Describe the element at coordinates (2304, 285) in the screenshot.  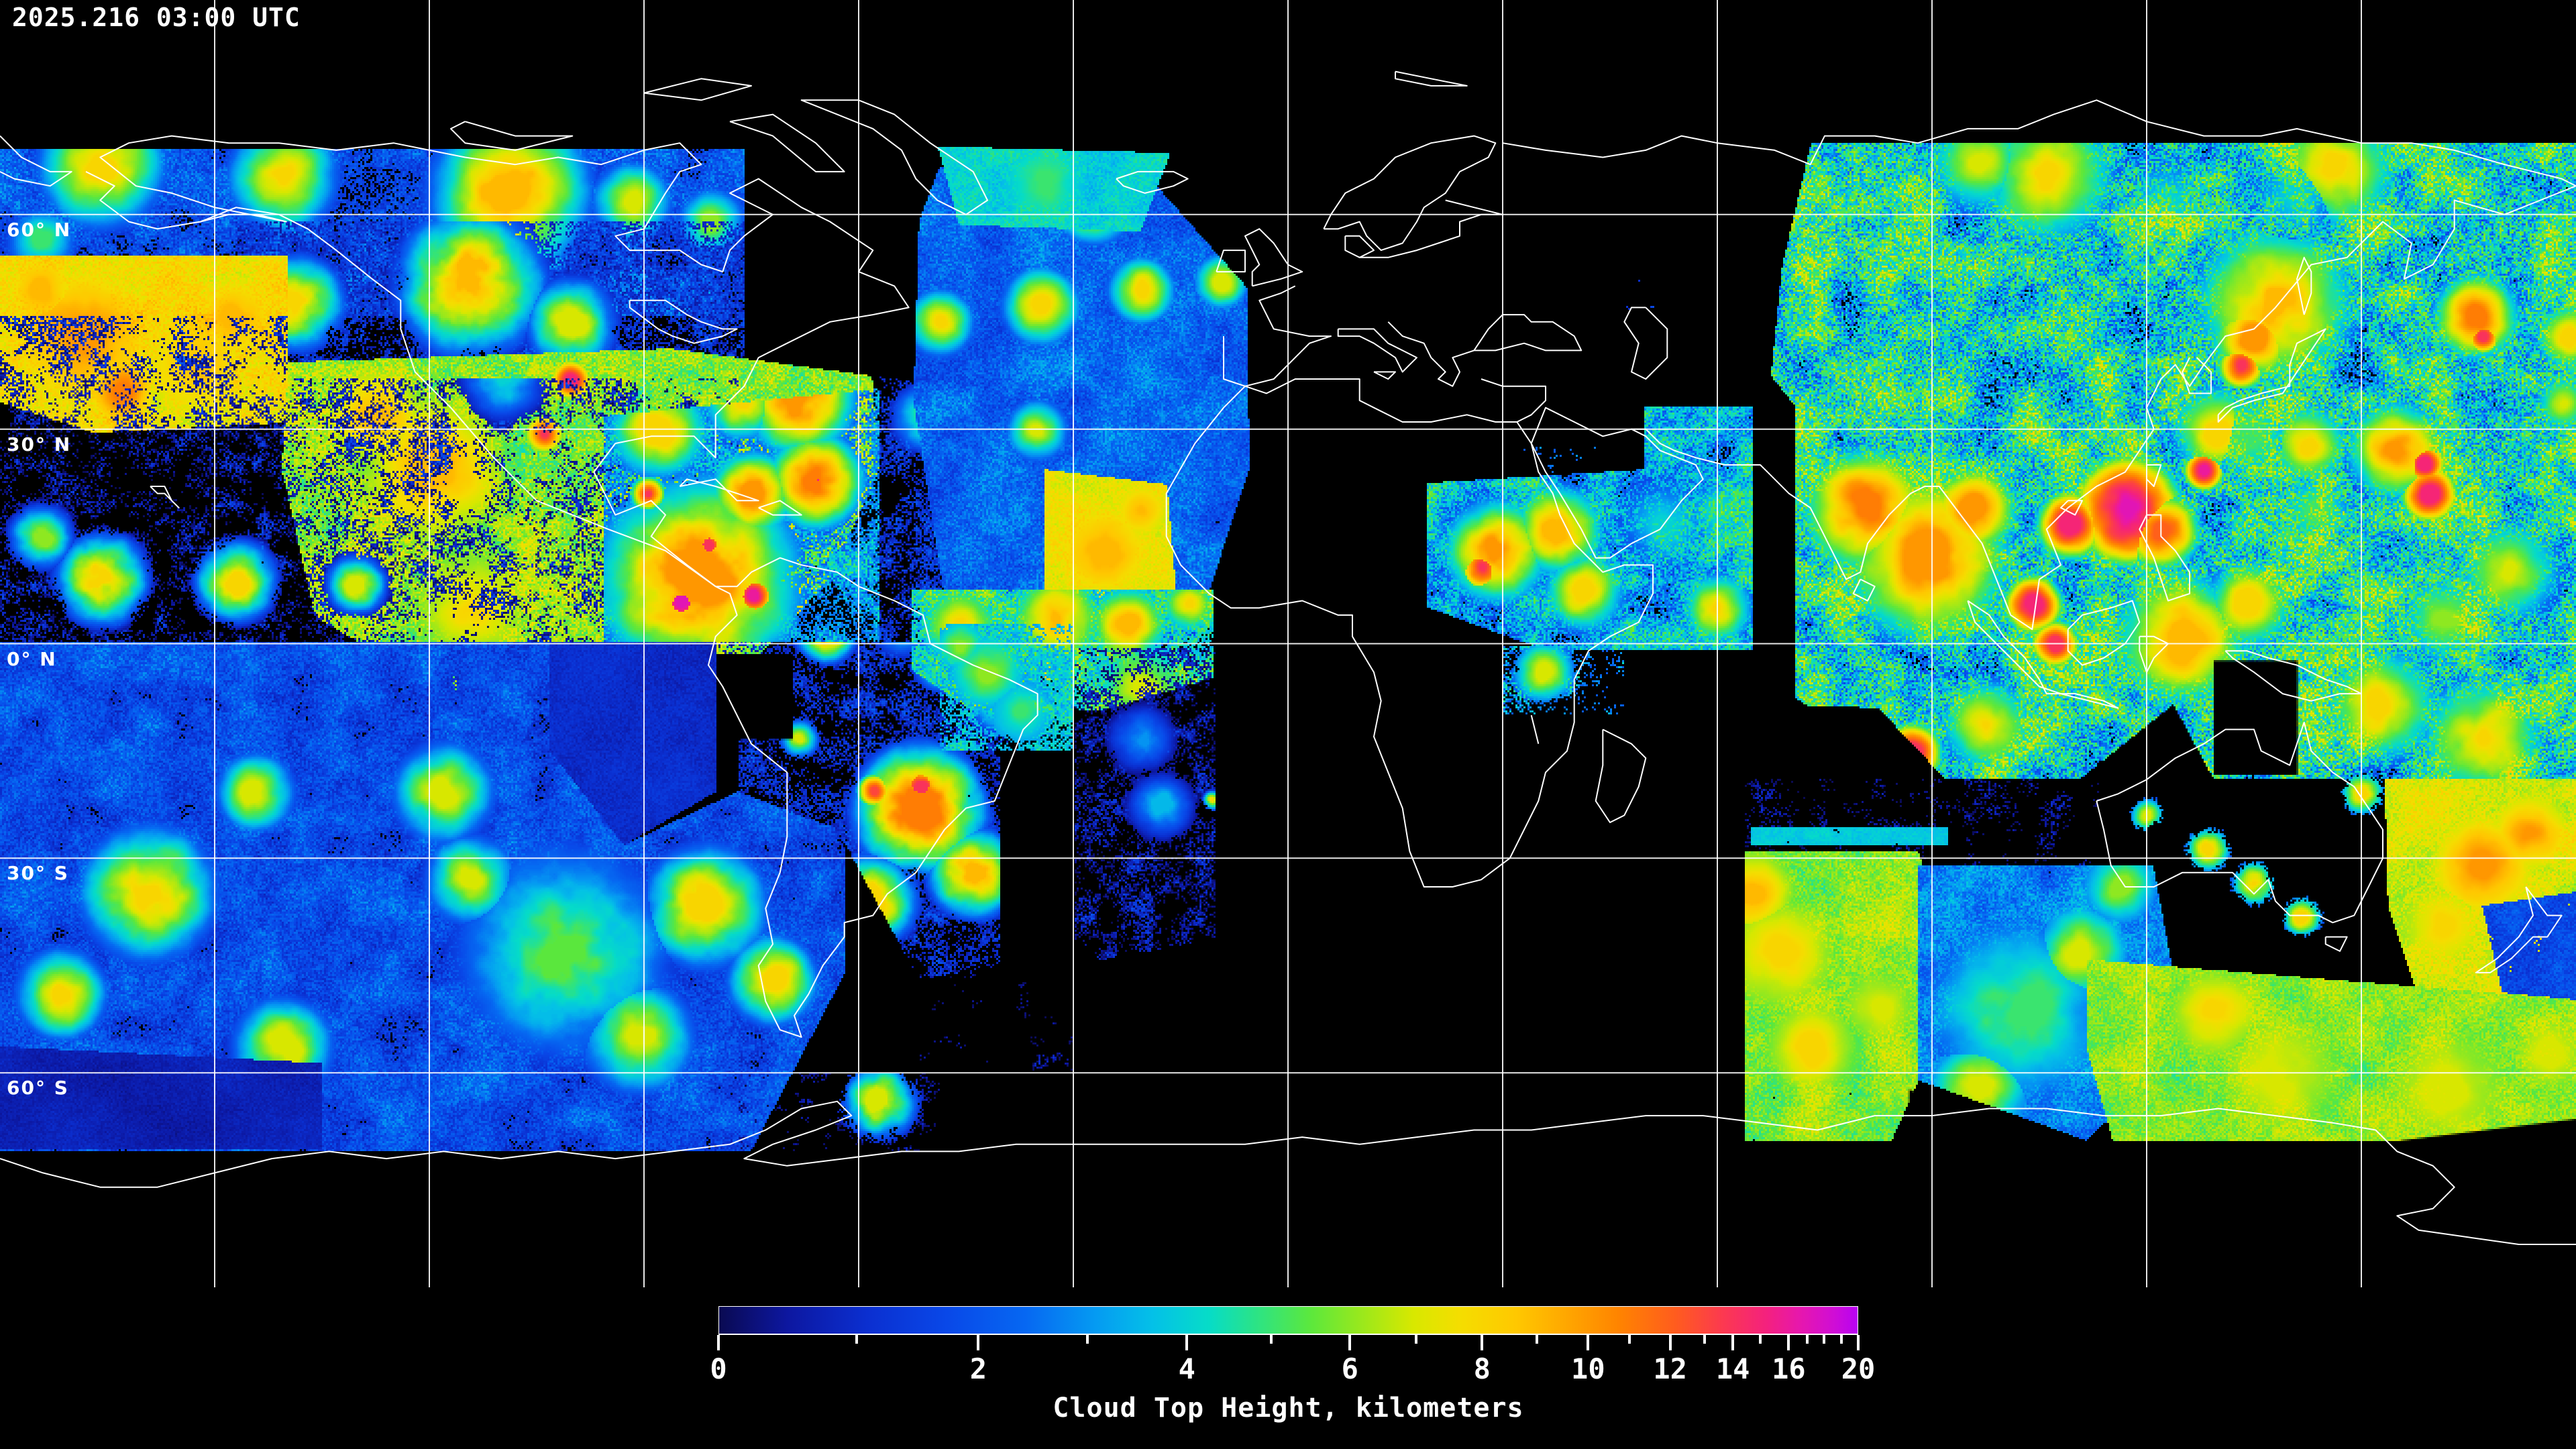
I see `coastline-sakhalin` at that location.